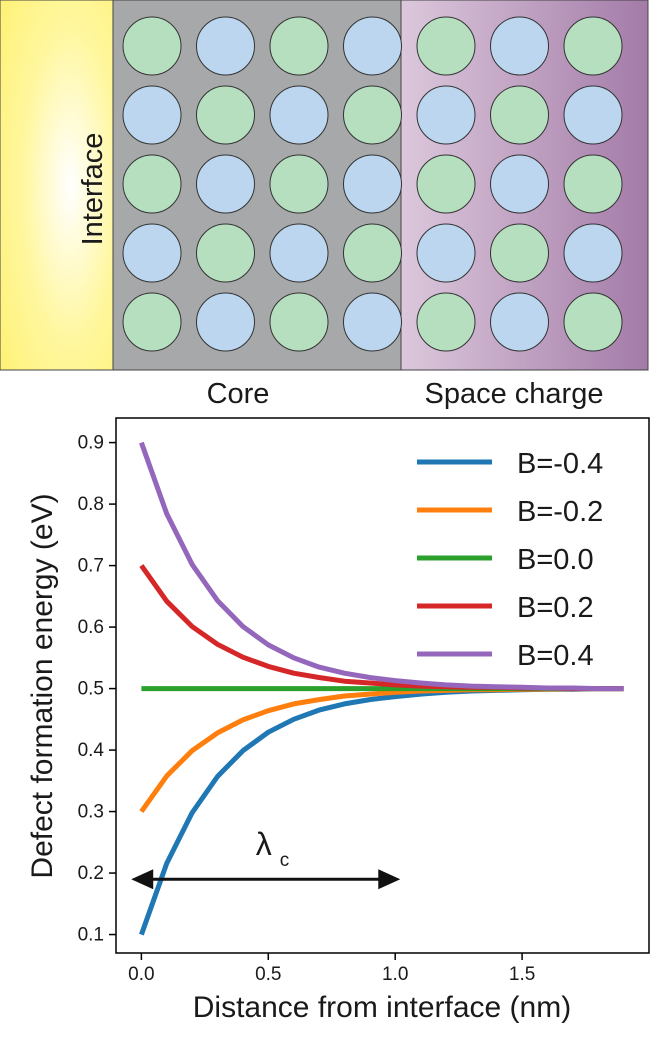 The image size is (665, 1038). Describe the element at coordinates (238, 394) in the screenshot. I see `core-label: Core` at that location.